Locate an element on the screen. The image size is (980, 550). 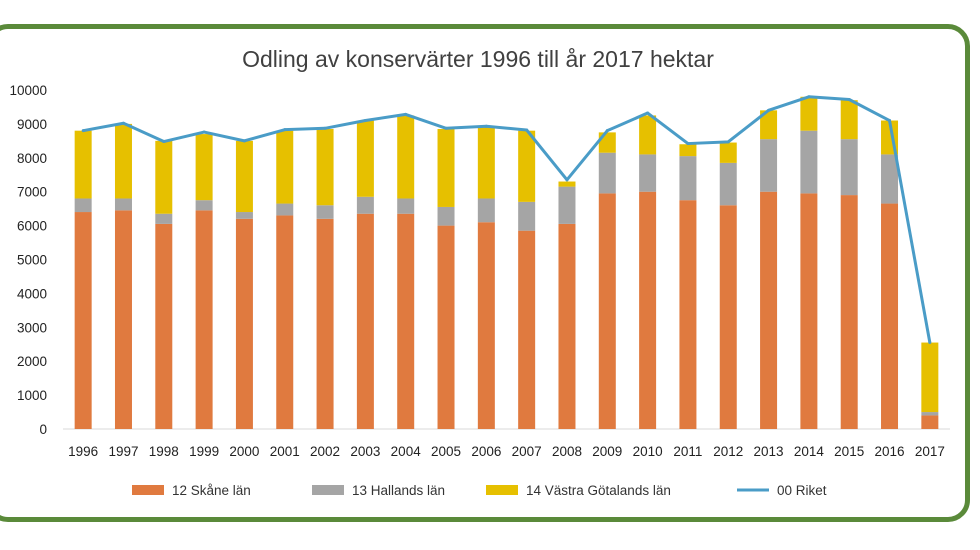
y-tick-label: 0 is located at coordinates (43, 429).